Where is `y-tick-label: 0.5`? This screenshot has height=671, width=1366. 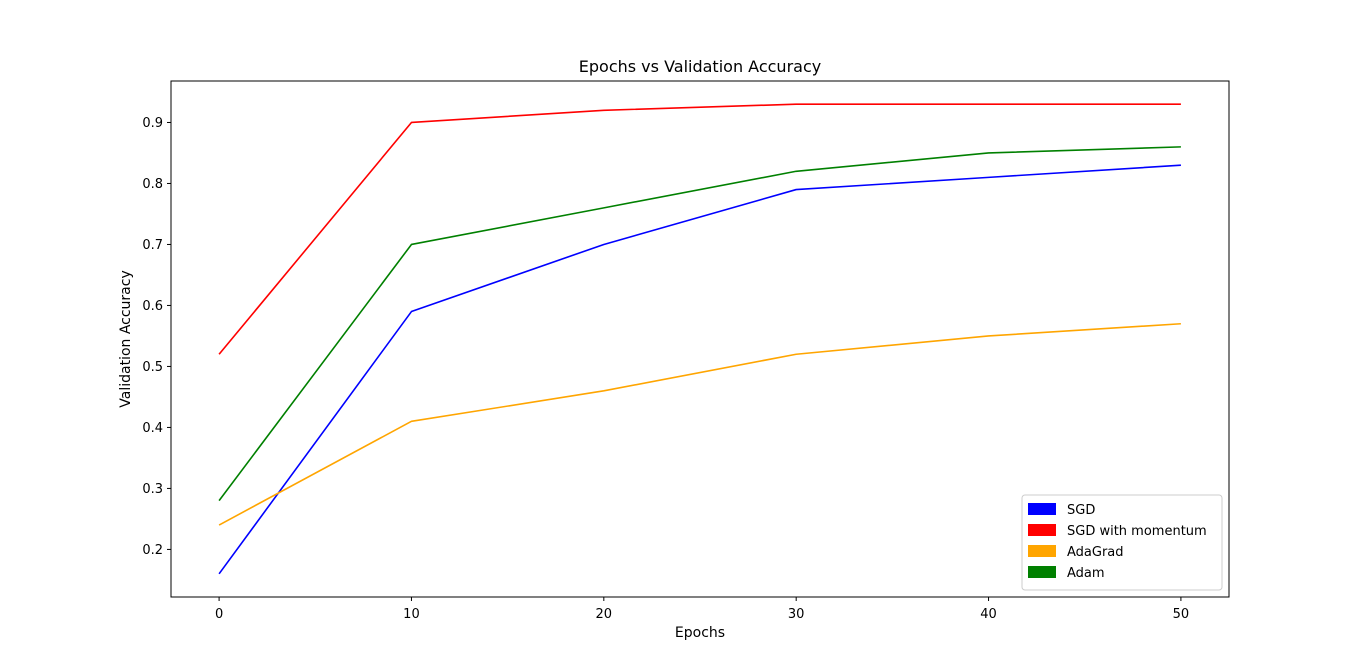 y-tick-label: 0.5 is located at coordinates (152, 367).